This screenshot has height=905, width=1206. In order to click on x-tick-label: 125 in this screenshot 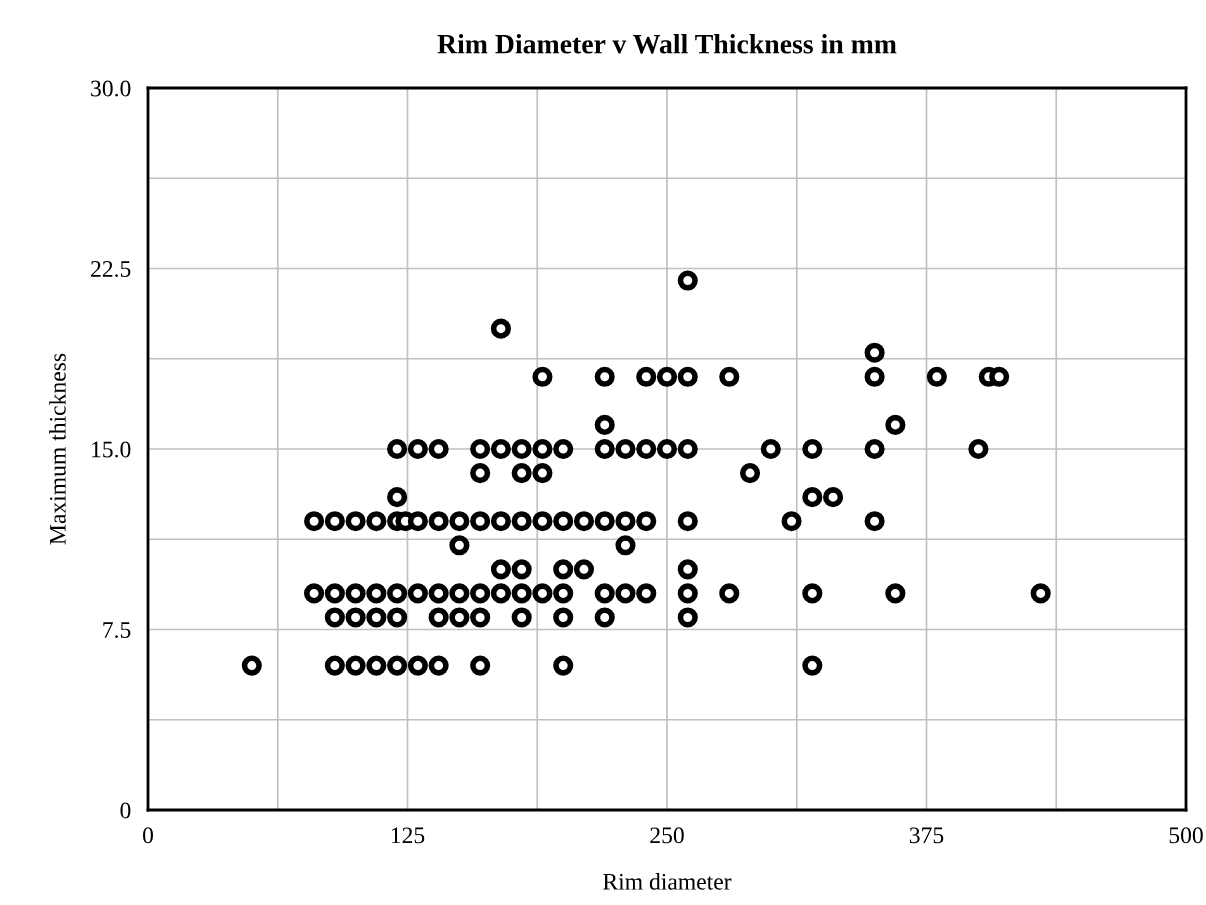, I will do `click(408, 835)`.